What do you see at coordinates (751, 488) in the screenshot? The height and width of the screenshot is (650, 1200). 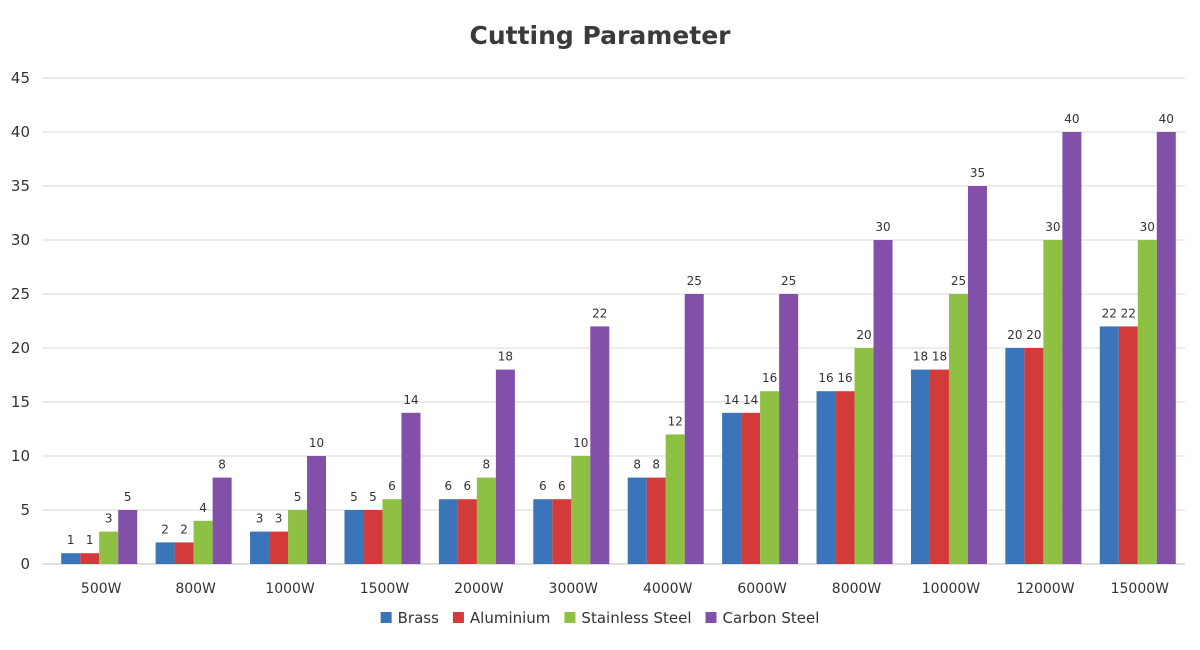 I see `bar-aluminium-6000w` at bounding box center [751, 488].